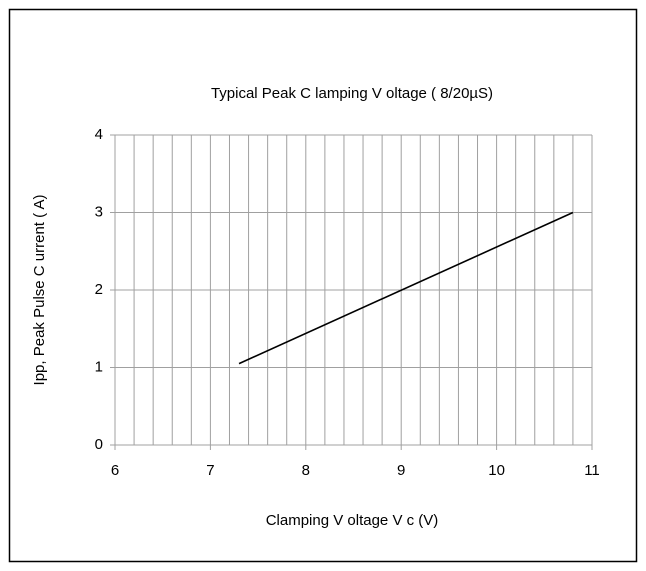 The width and height of the screenshot is (646, 571). Describe the element at coordinates (306, 470) in the screenshot. I see `x-tick-label: 8` at that location.